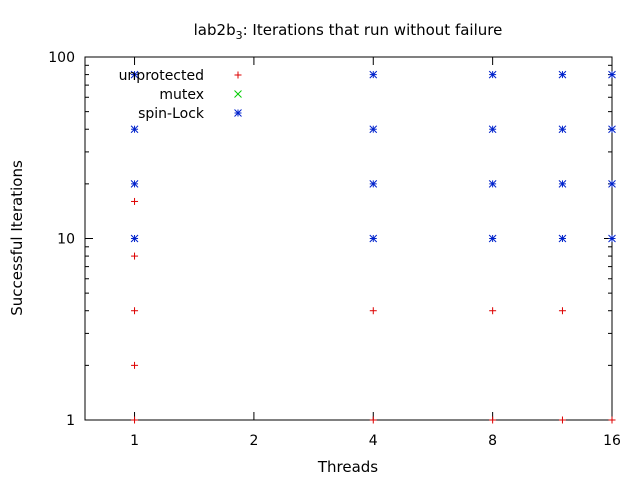  What do you see at coordinates (134, 441) in the screenshot?
I see `x-tick-label: 1` at bounding box center [134, 441].